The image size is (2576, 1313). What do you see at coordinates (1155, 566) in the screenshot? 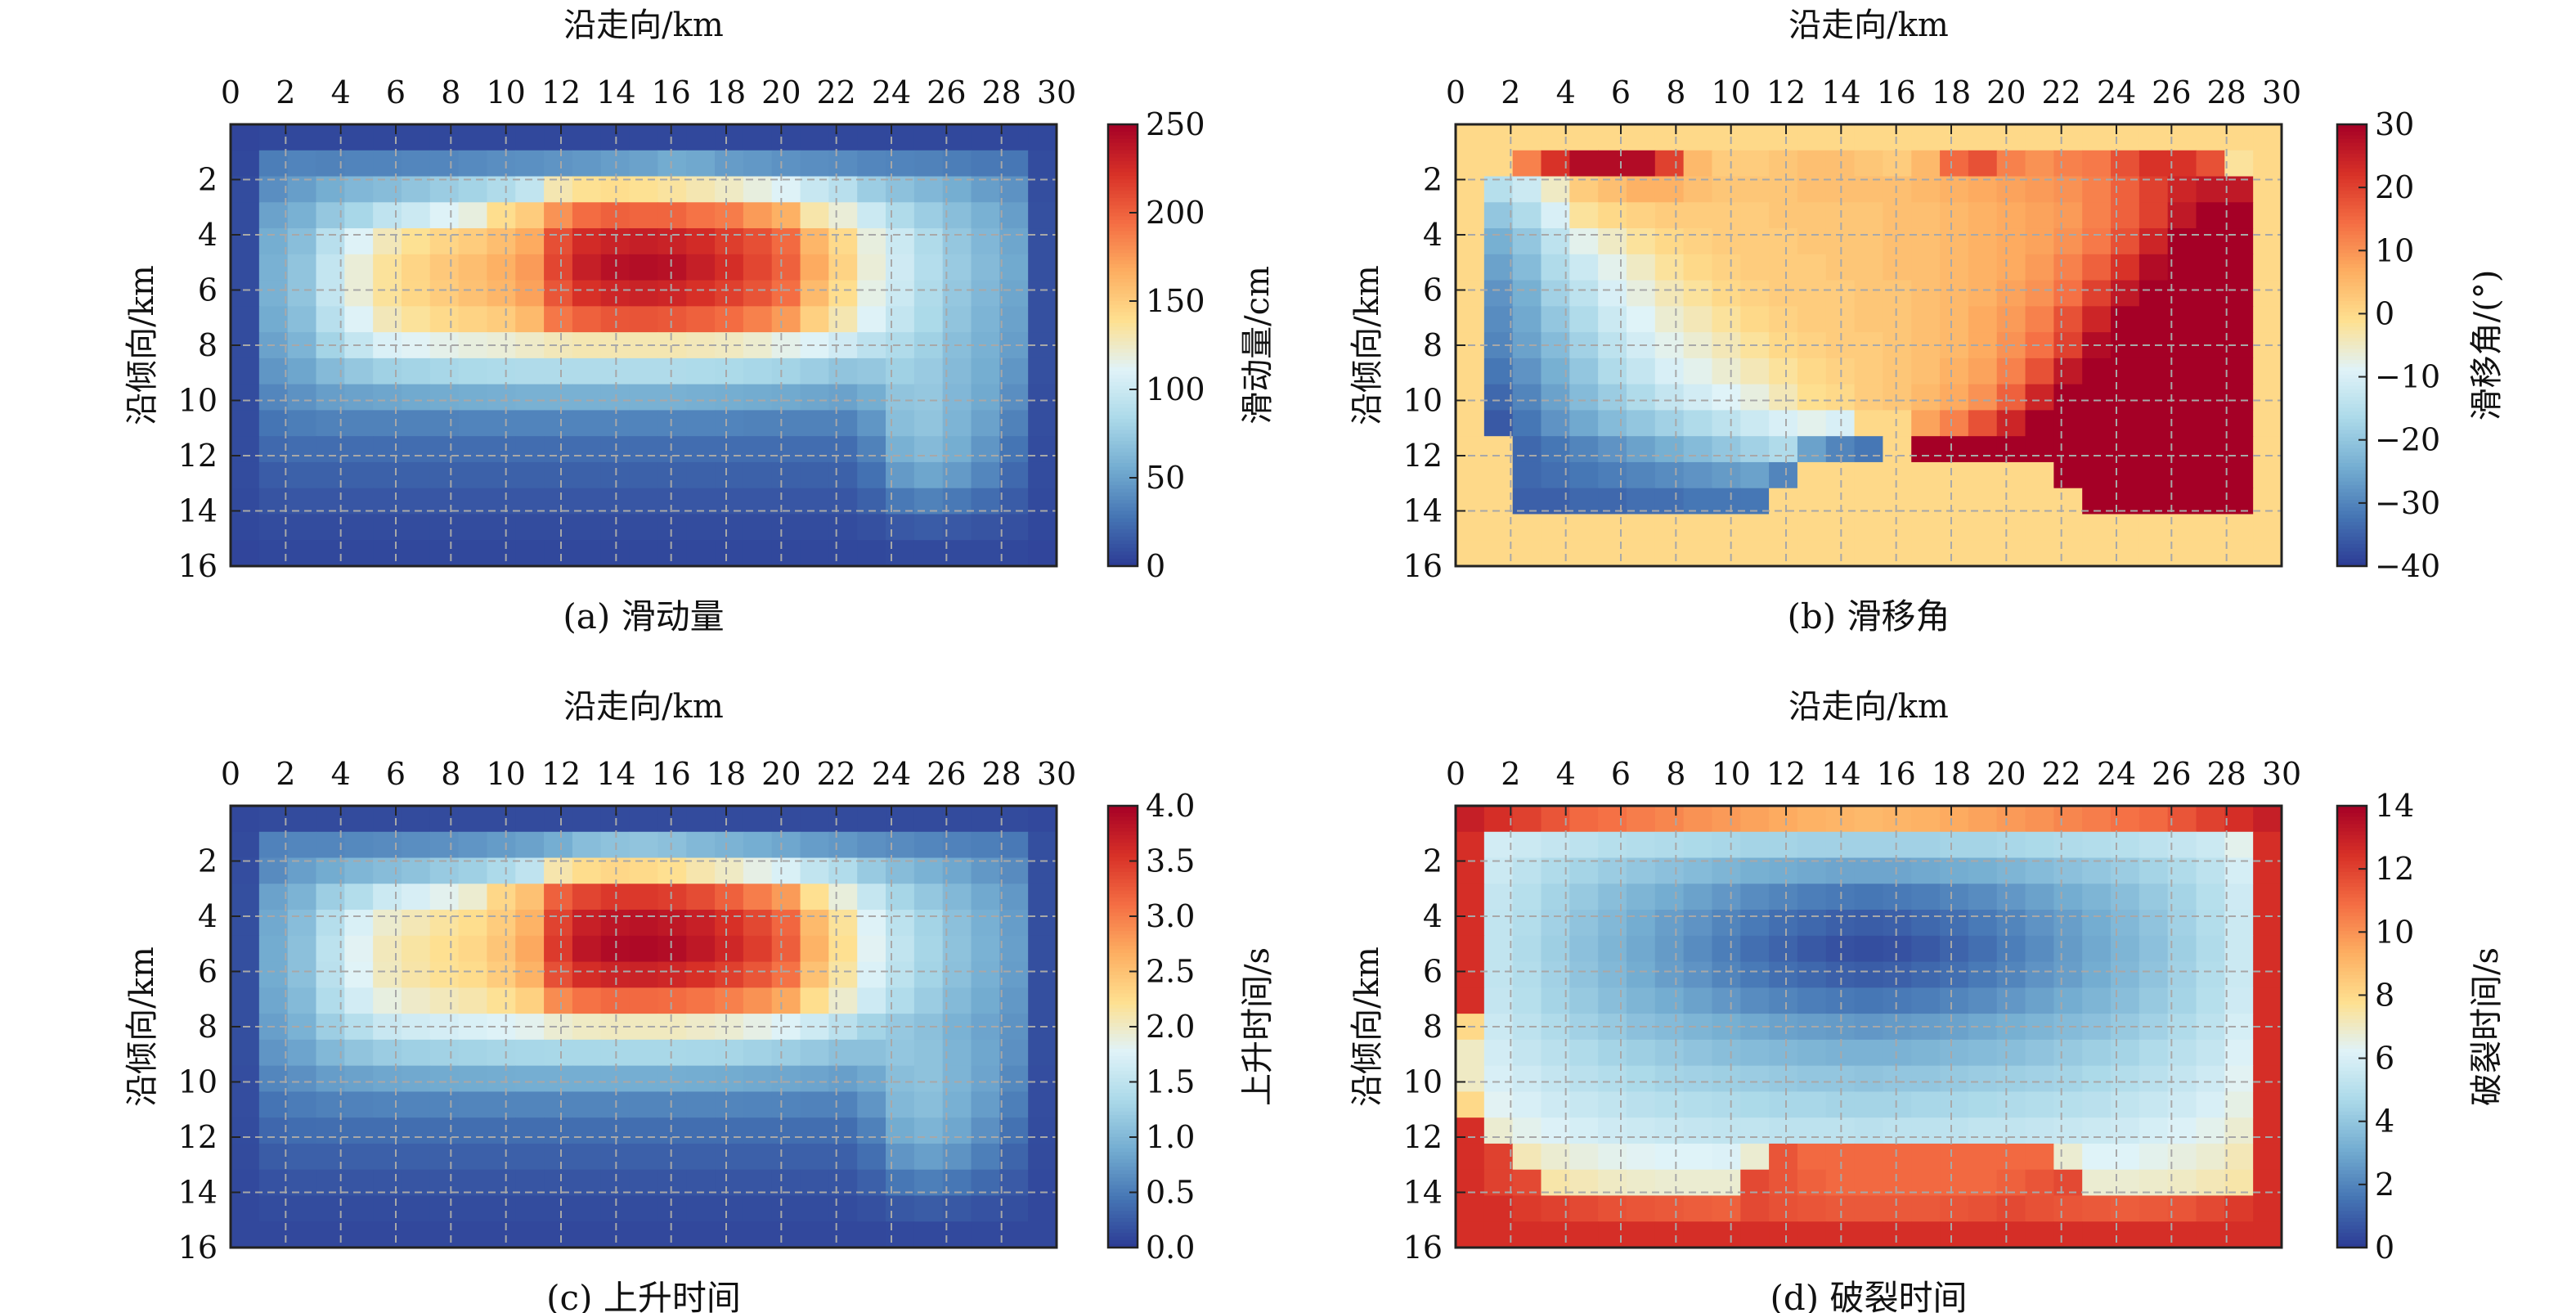
I see `colorbar-tick-label: 0` at bounding box center [1155, 566].